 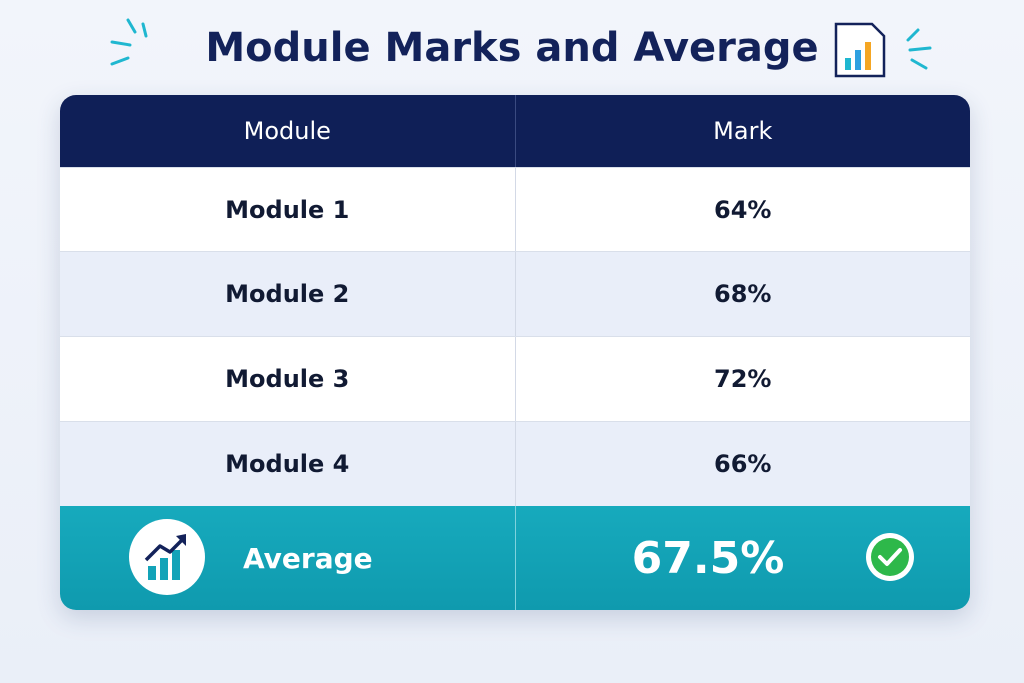 I want to click on header-cell: Mark, so click(x=742, y=131).